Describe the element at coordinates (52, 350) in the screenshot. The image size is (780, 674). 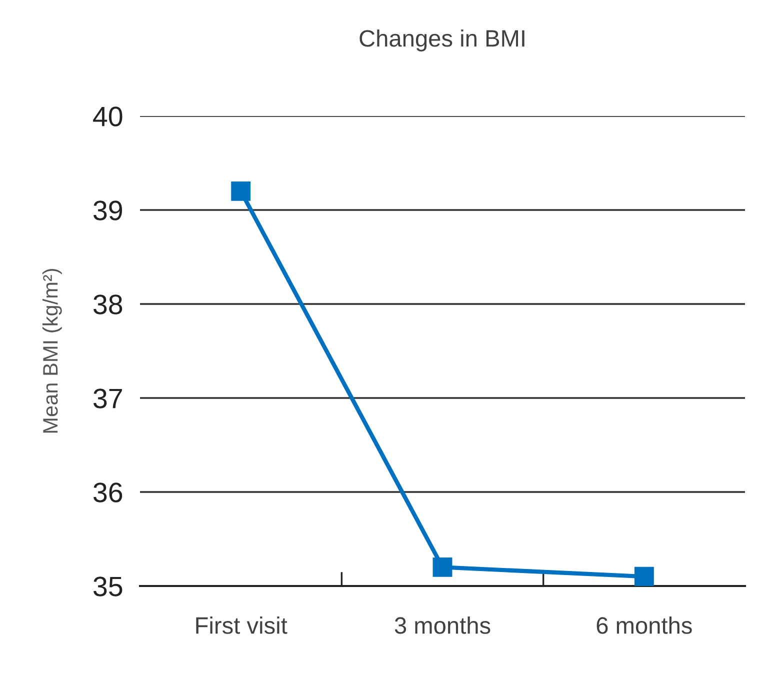
I see `y-axis-title: Mean BMI (kg/m²)` at that location.